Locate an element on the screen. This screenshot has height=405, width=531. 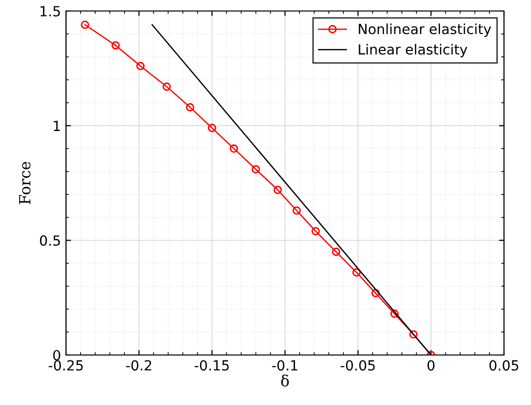
x-tick-label: -0.25 is located at coordinates (65, 365).